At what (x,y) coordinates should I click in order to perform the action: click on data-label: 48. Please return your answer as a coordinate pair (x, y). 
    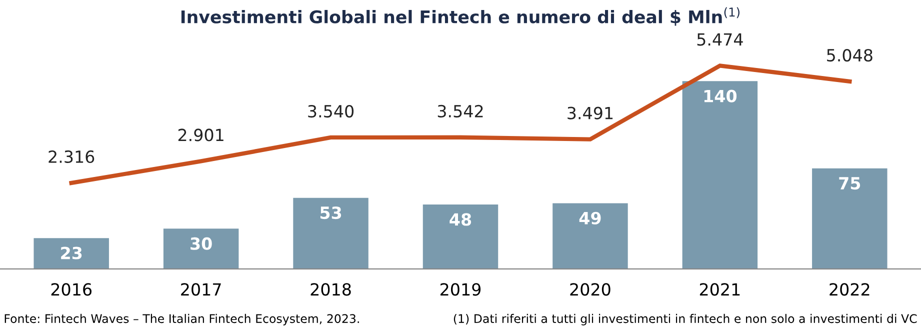
    Looking at the image, I should click on (461, 219).